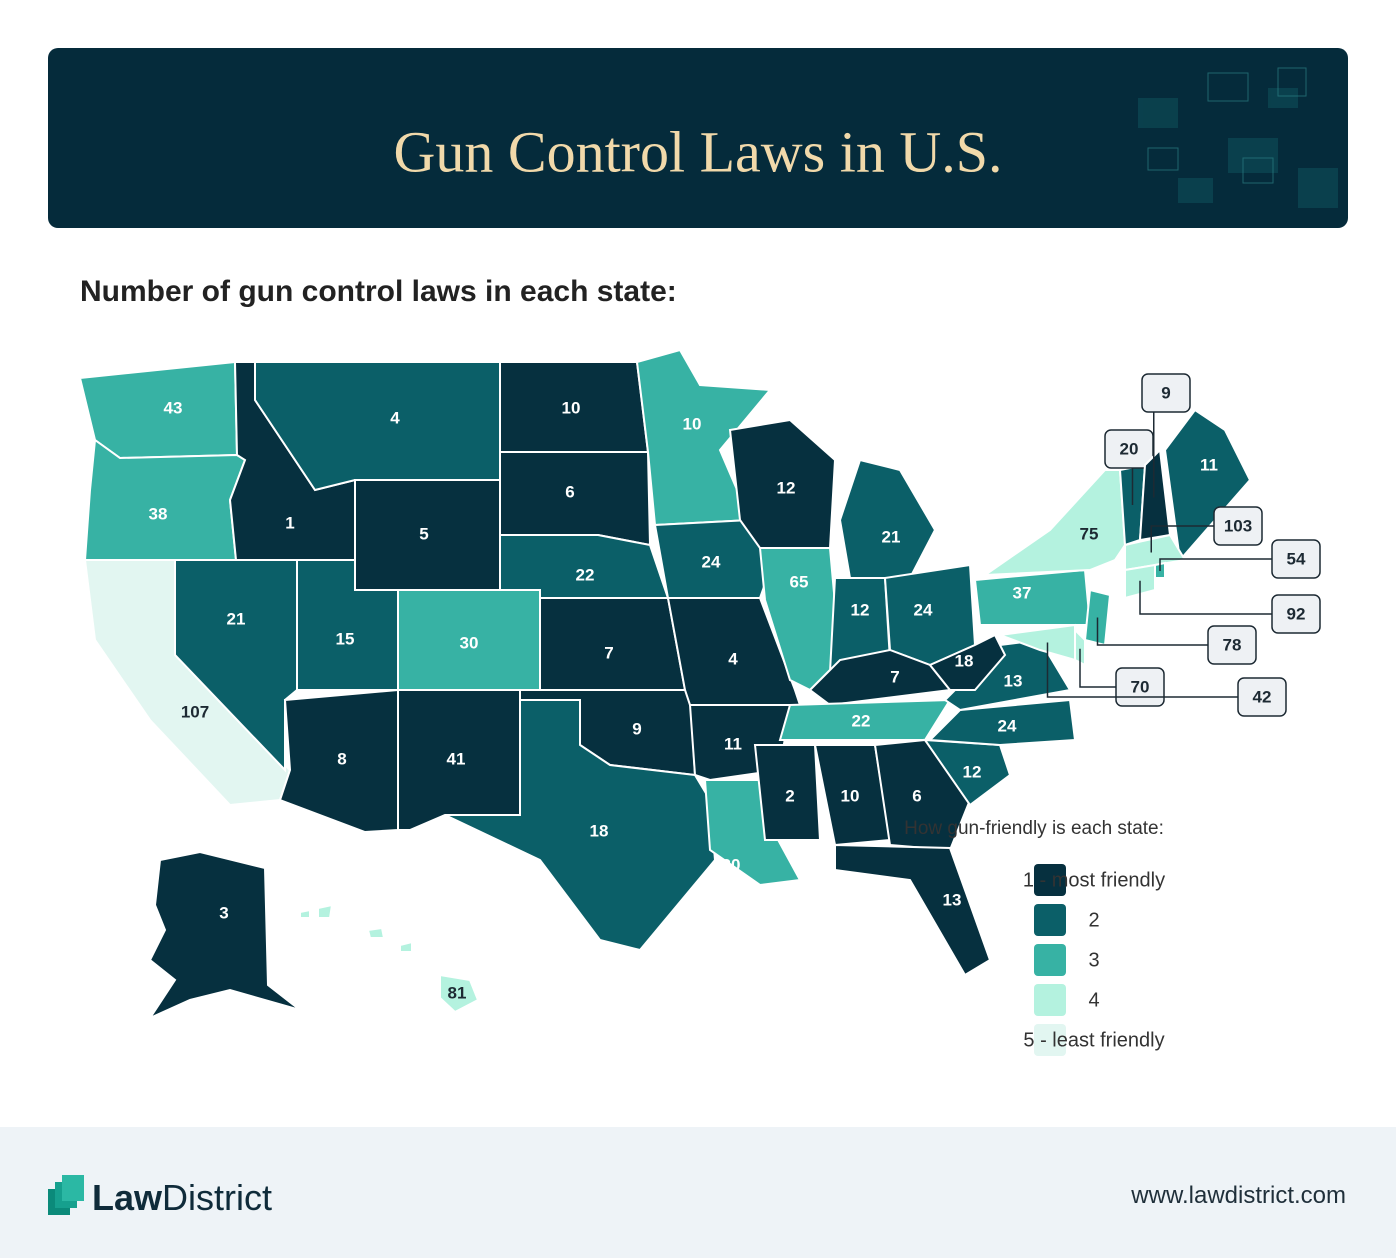 This screenshot has height=1258, width=1396. I want to click on legend-label: 2, so click(1093, 920).